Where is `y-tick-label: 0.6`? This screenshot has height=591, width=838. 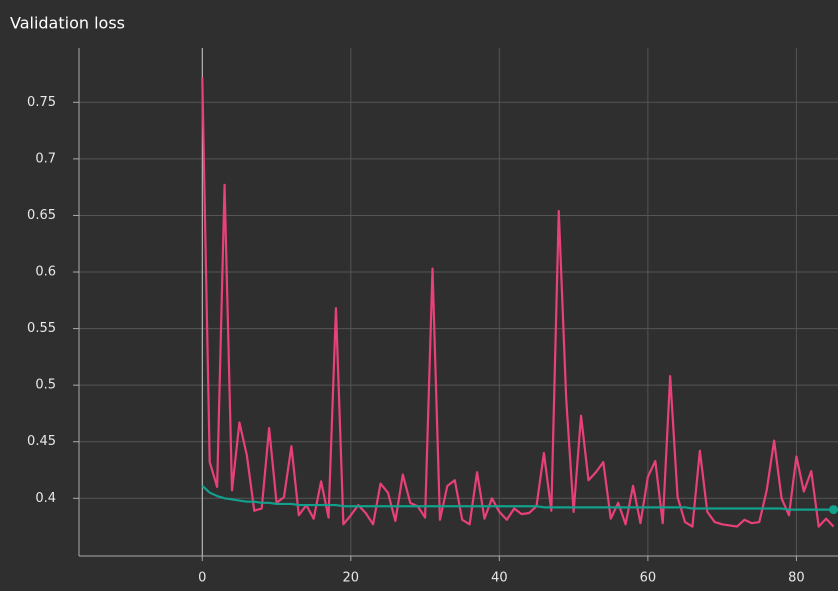
y-tick-label: 0.6 is located at coordinates (45, 272).